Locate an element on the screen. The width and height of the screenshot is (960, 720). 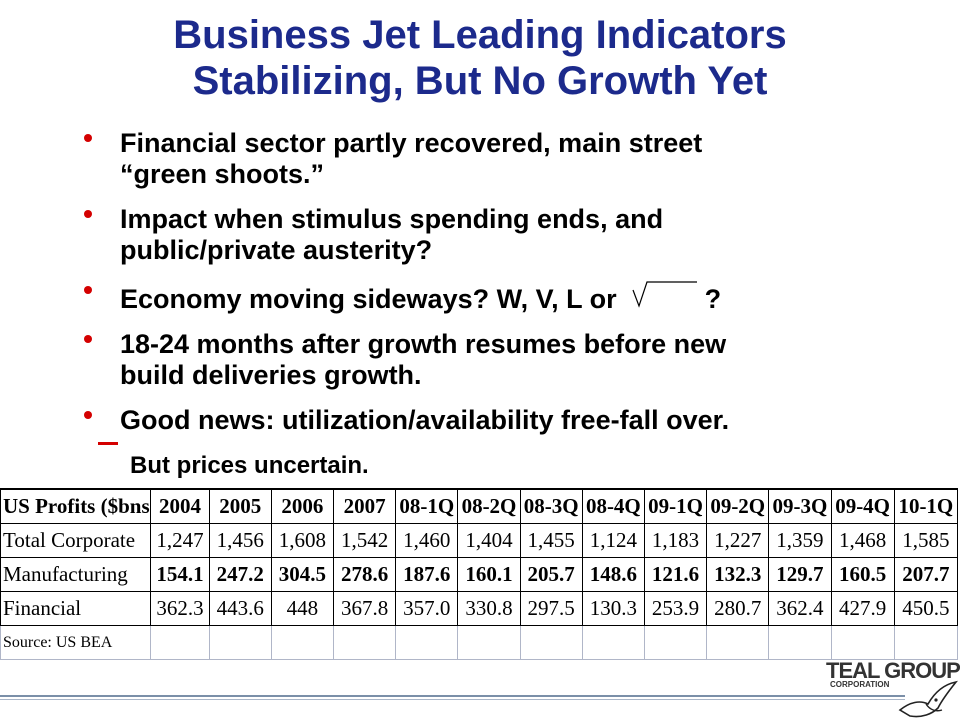
table-header-cell: 2006 is located at coordinates (302, 506).